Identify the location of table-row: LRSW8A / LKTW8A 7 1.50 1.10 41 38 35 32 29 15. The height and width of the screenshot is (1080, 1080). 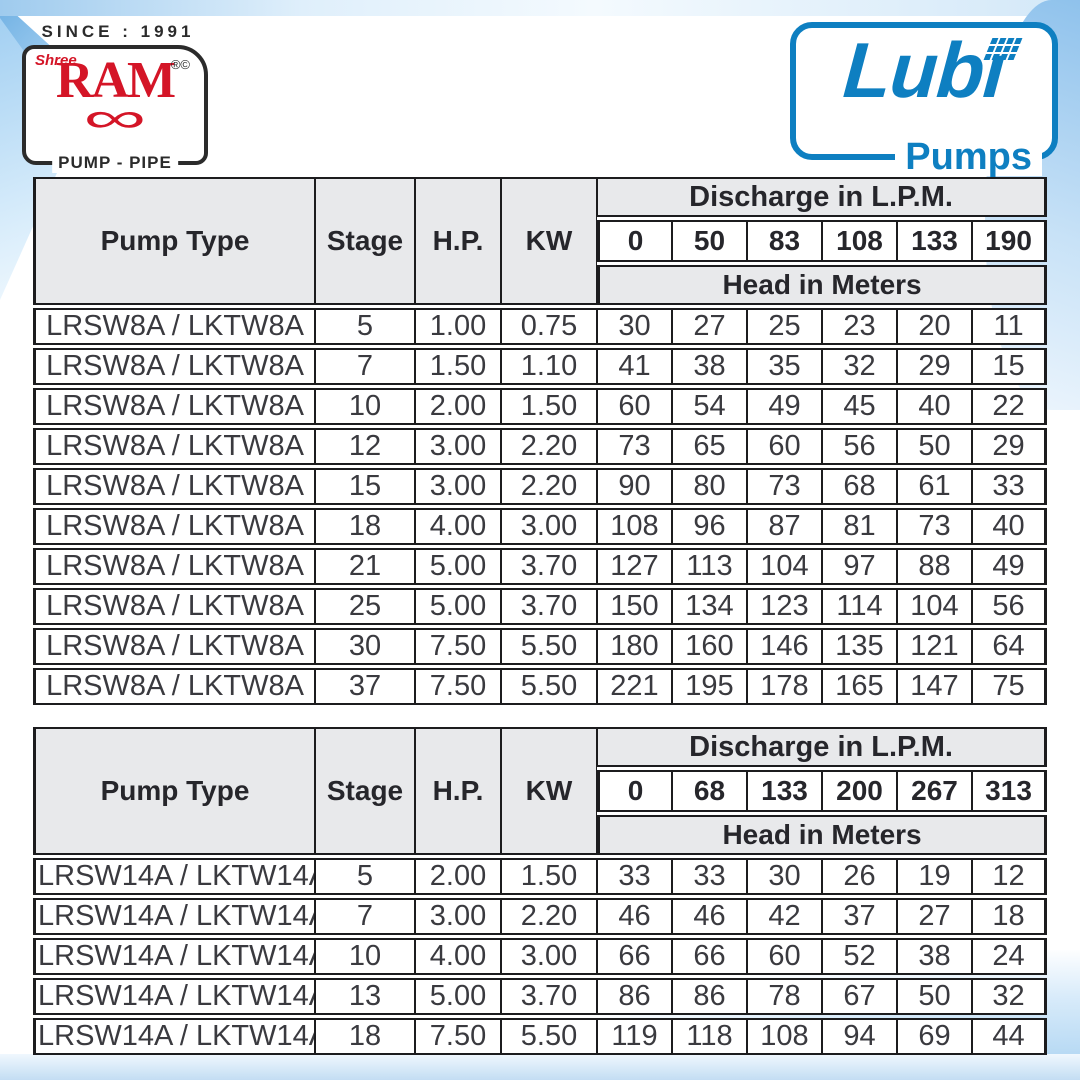
(540, 366).